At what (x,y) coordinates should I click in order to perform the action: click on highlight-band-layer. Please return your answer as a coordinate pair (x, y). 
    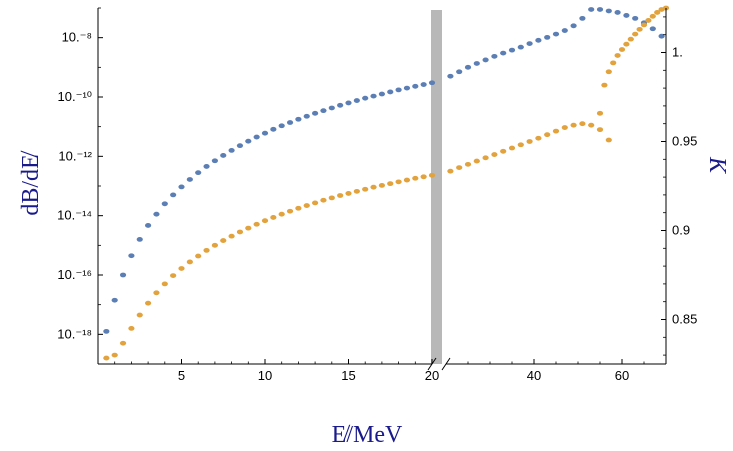
    Looking at the image, I should click on (436, 187).